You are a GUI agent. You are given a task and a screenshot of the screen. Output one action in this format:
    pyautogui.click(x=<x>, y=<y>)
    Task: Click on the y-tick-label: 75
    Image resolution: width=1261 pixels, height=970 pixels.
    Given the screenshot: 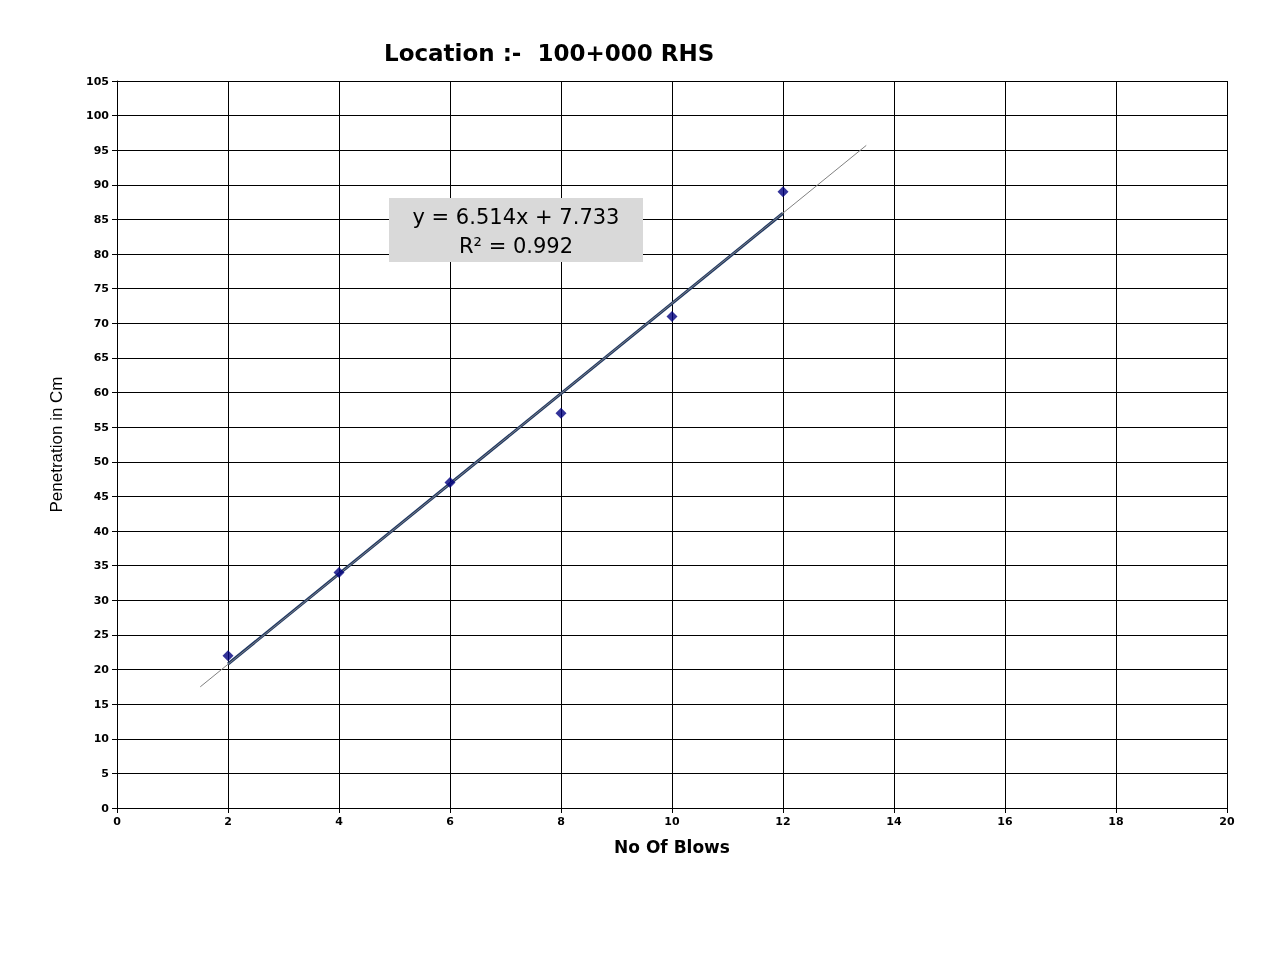 What is the action you would take?
    pyautogui.click(x=101, y=289)
    